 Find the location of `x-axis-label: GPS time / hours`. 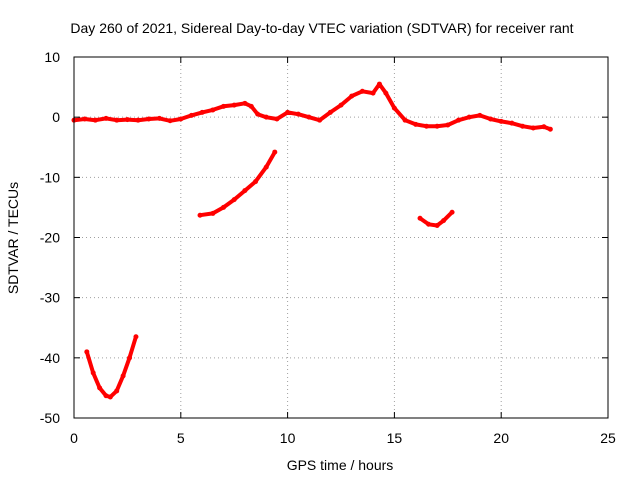

x-axis-label: GPS time / hours is located at coordinates (340, 465).